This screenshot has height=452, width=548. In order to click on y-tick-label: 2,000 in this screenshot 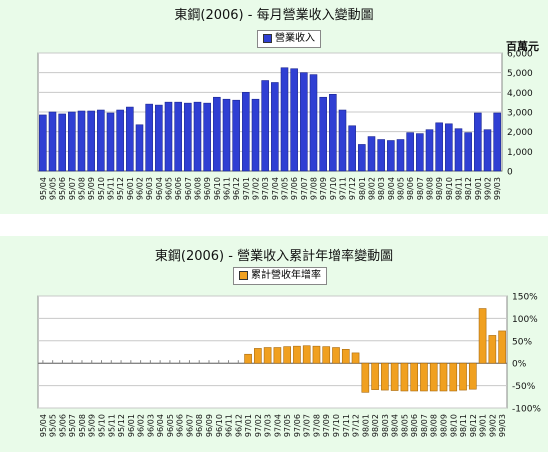, I will do `click(520, 133)`.